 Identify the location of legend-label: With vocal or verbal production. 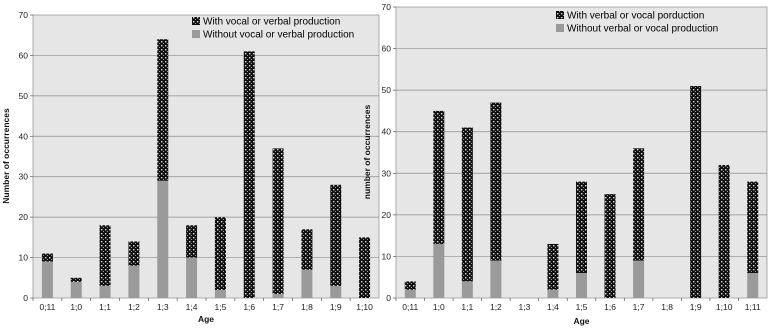
(271, 22).